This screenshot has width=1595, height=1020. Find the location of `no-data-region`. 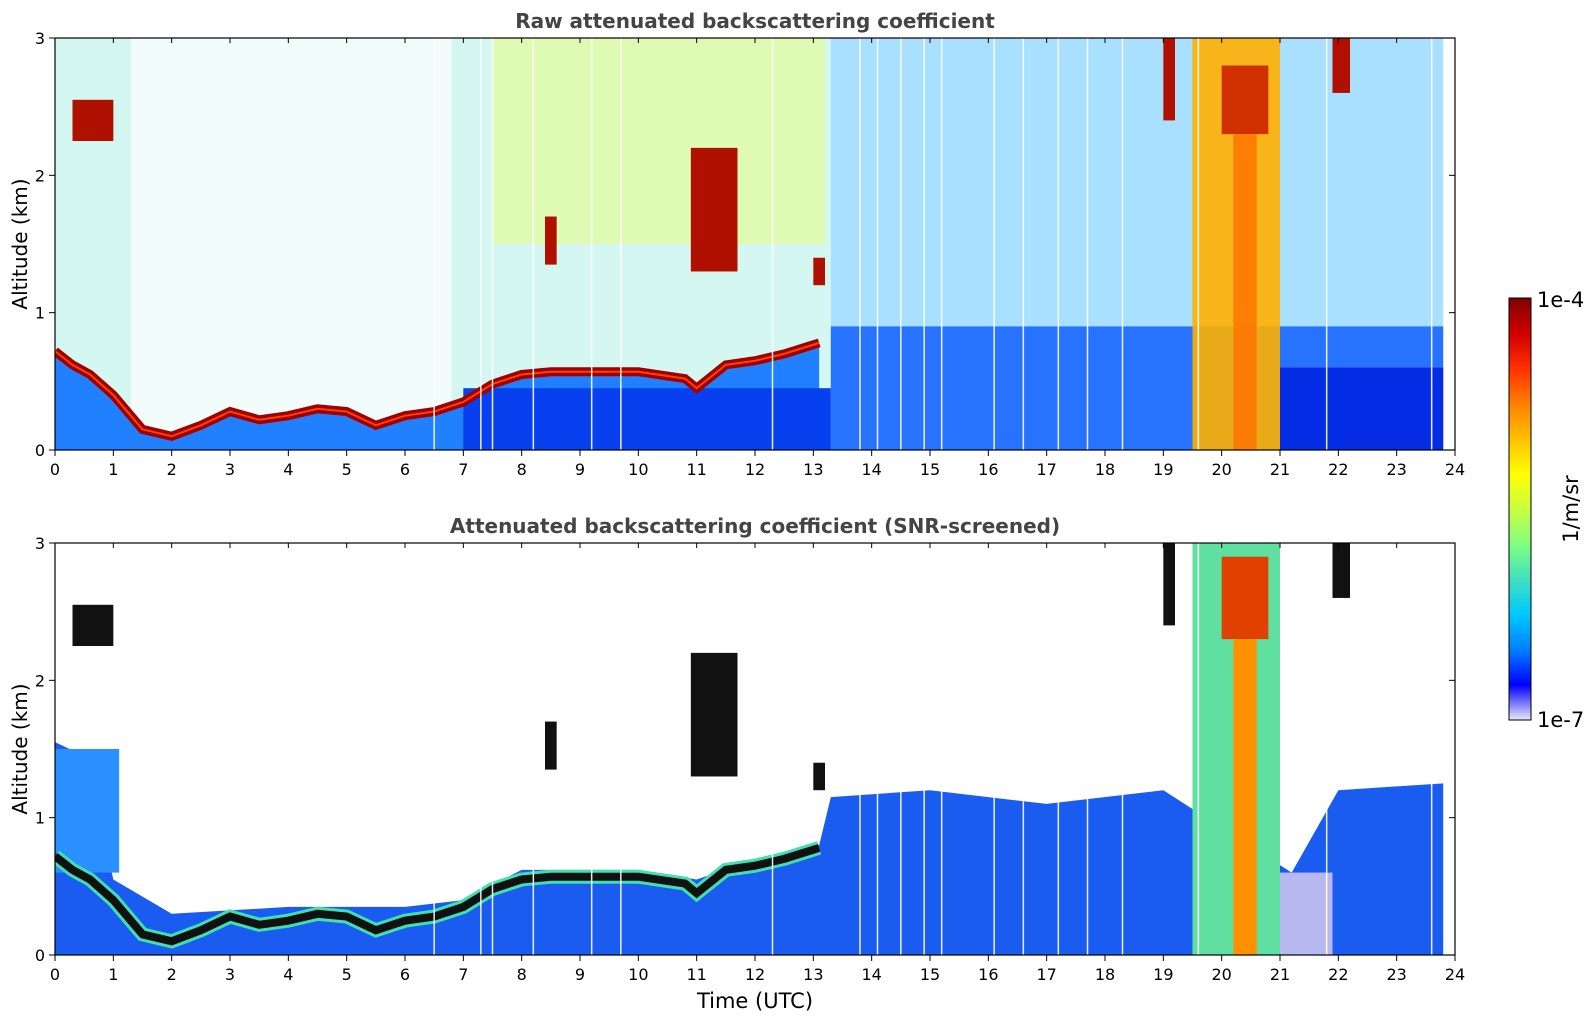

no-data-region is located at coordinates (1449, 244).